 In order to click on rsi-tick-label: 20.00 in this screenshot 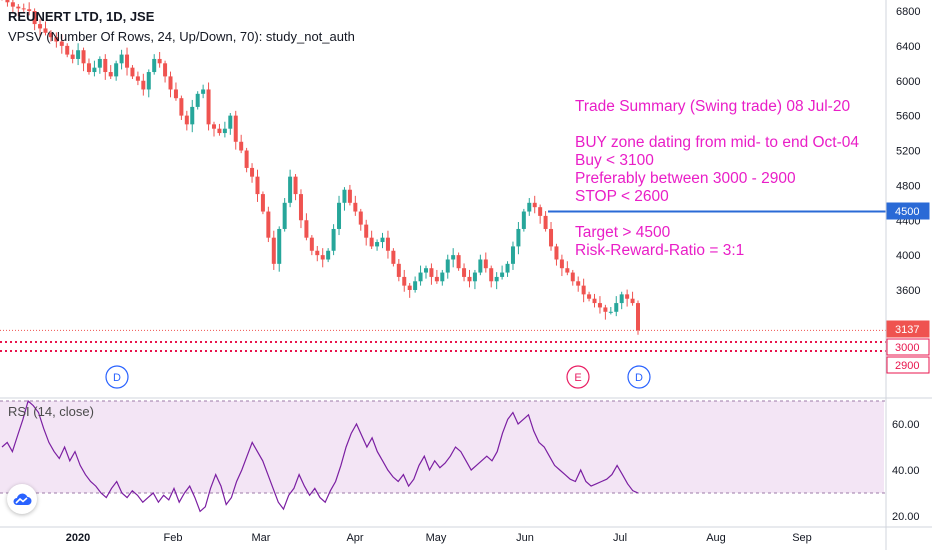, I will do `click(906, 517)`.